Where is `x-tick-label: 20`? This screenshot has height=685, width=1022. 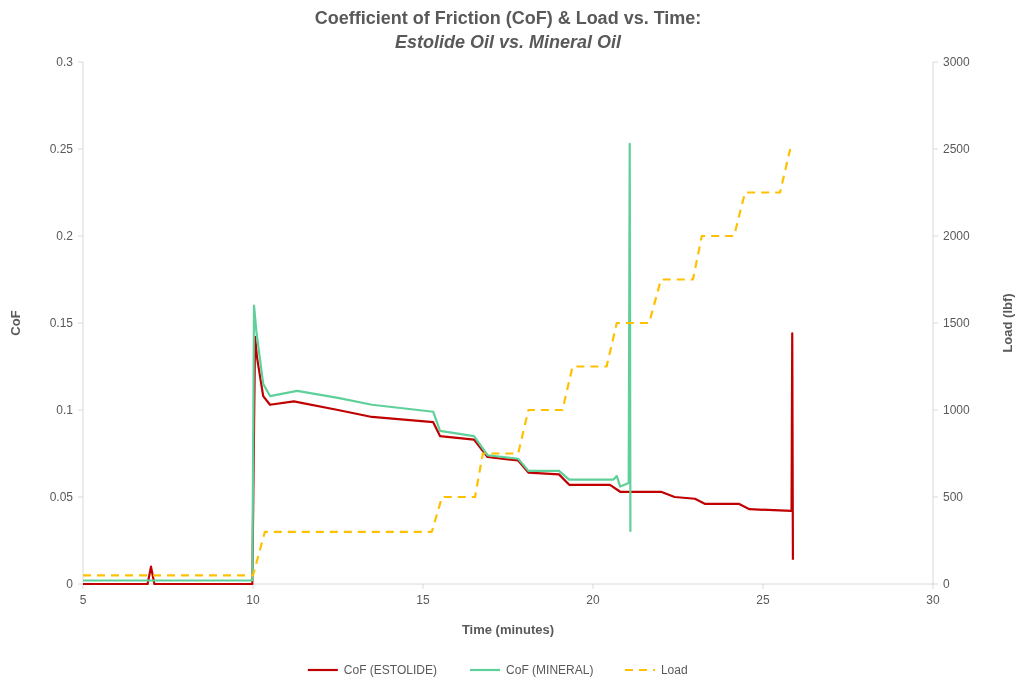 x-tick-label: 20 is located at coordinates (593, 600).